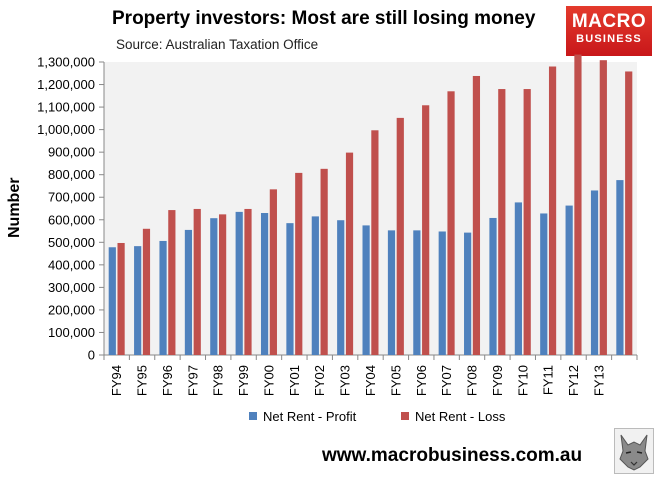  Describe the element at coordinates (116, 380) in the screenshot. I see `x-tick-label: FY94` at that location.